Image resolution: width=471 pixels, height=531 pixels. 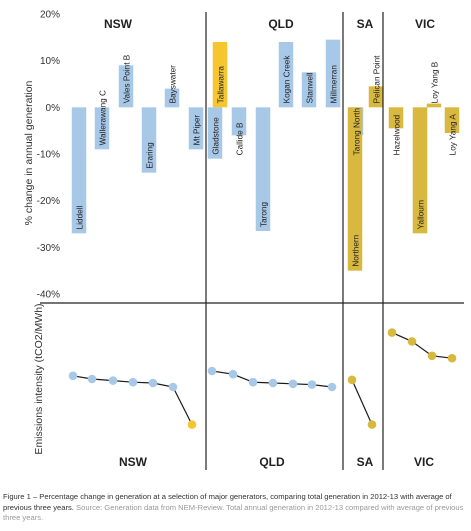 What do you see at coordinates (53, 108) in the screenshot?
I see `y-tick-label: 0%` at bounding box center [53, 108].